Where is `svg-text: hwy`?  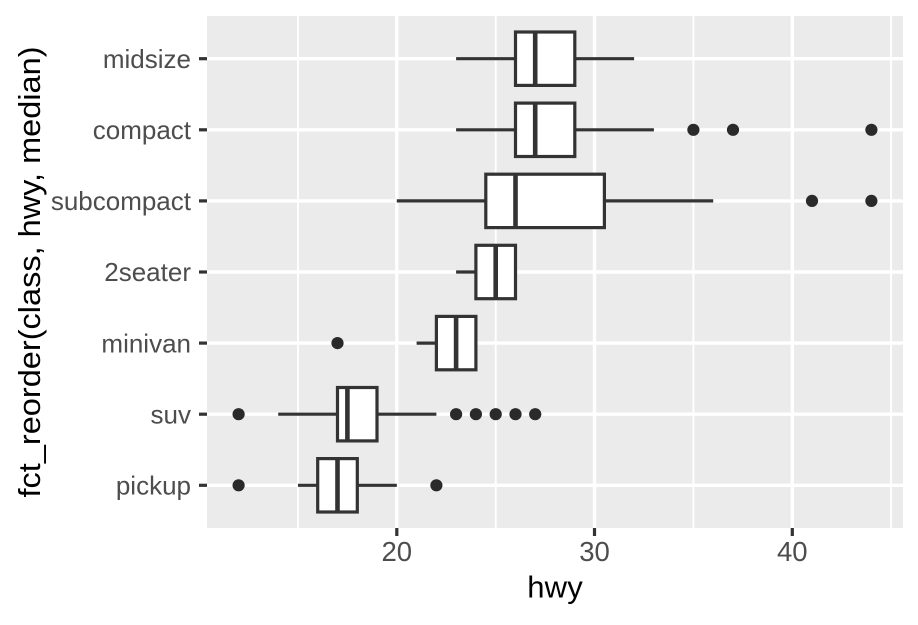 svg-text: hwy is located at coordinates (555, 587).